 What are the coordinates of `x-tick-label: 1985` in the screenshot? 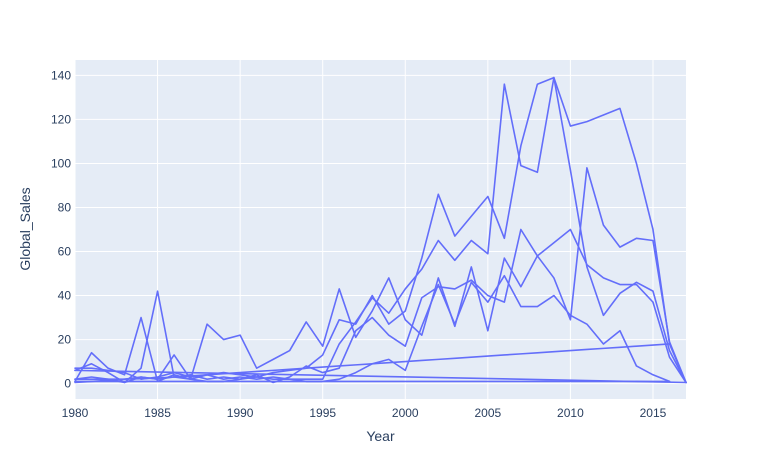 It's located at (157, 413).